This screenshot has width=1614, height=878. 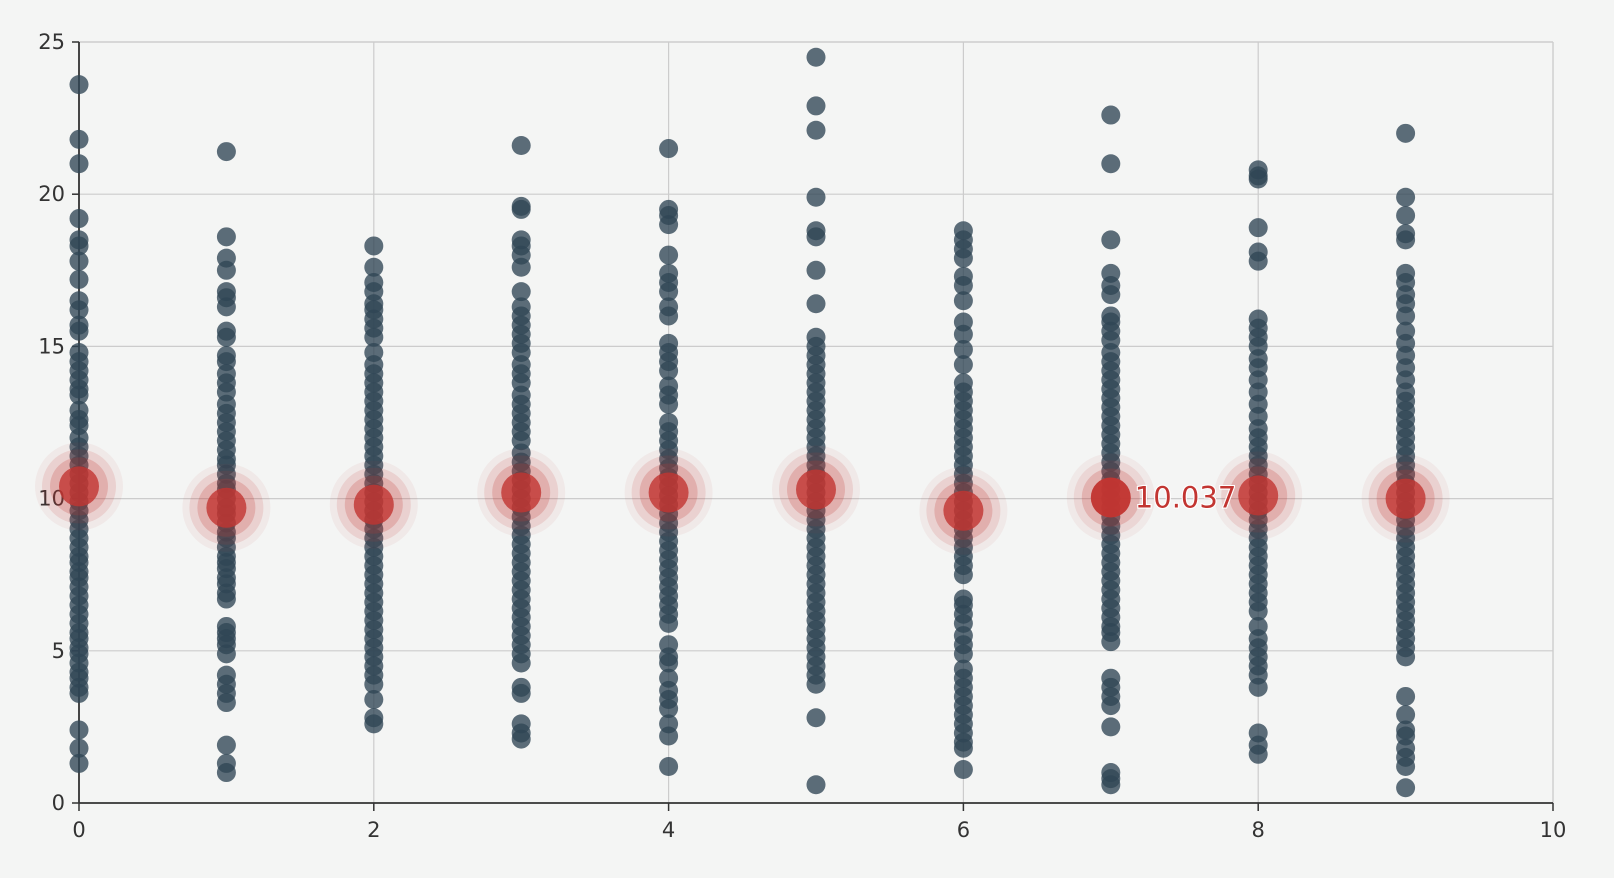 What do you see at coordinates (1553, 830) in the screenshot?
I see `x-tick-label: 10` at bounding box center [1553, 830].